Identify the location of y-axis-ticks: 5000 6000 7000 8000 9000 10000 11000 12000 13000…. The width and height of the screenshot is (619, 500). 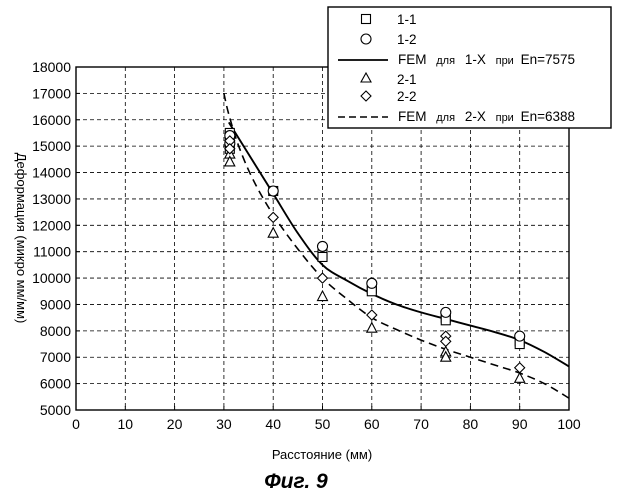
(56, 238).